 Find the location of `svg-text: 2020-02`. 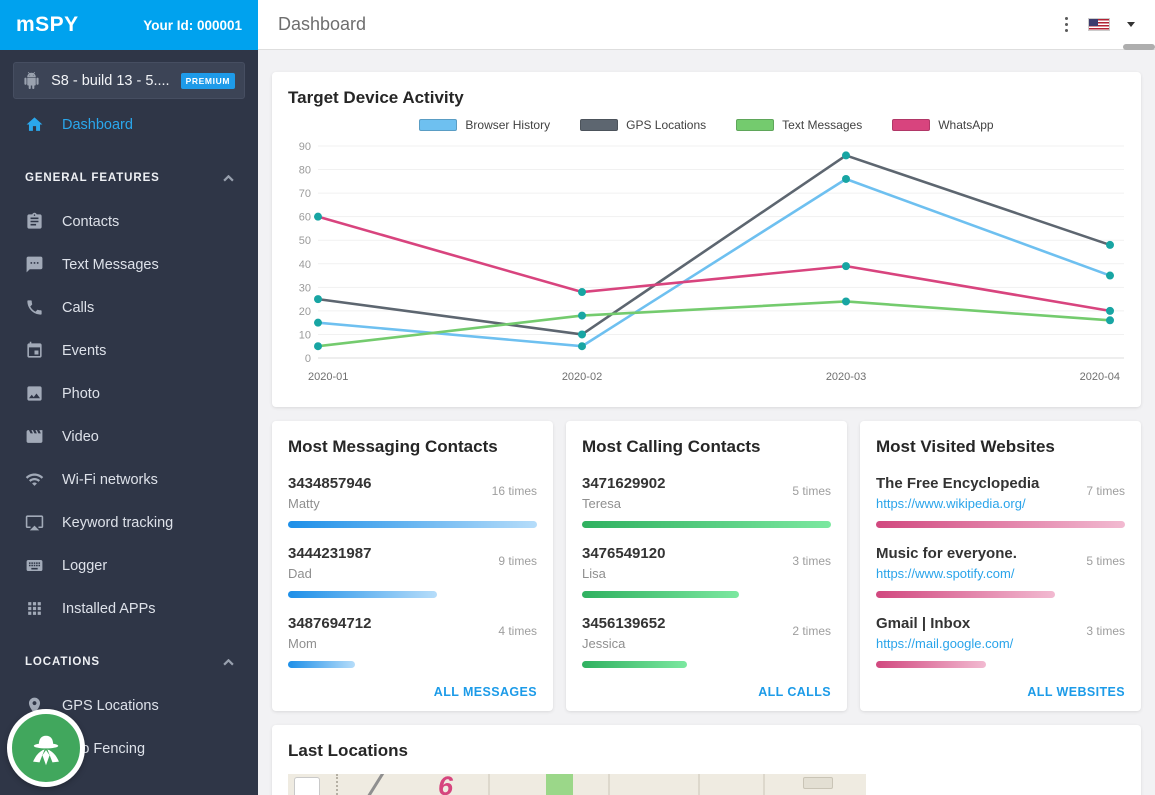

svg-text: 2020-02 is located at coordinates (582, 377).